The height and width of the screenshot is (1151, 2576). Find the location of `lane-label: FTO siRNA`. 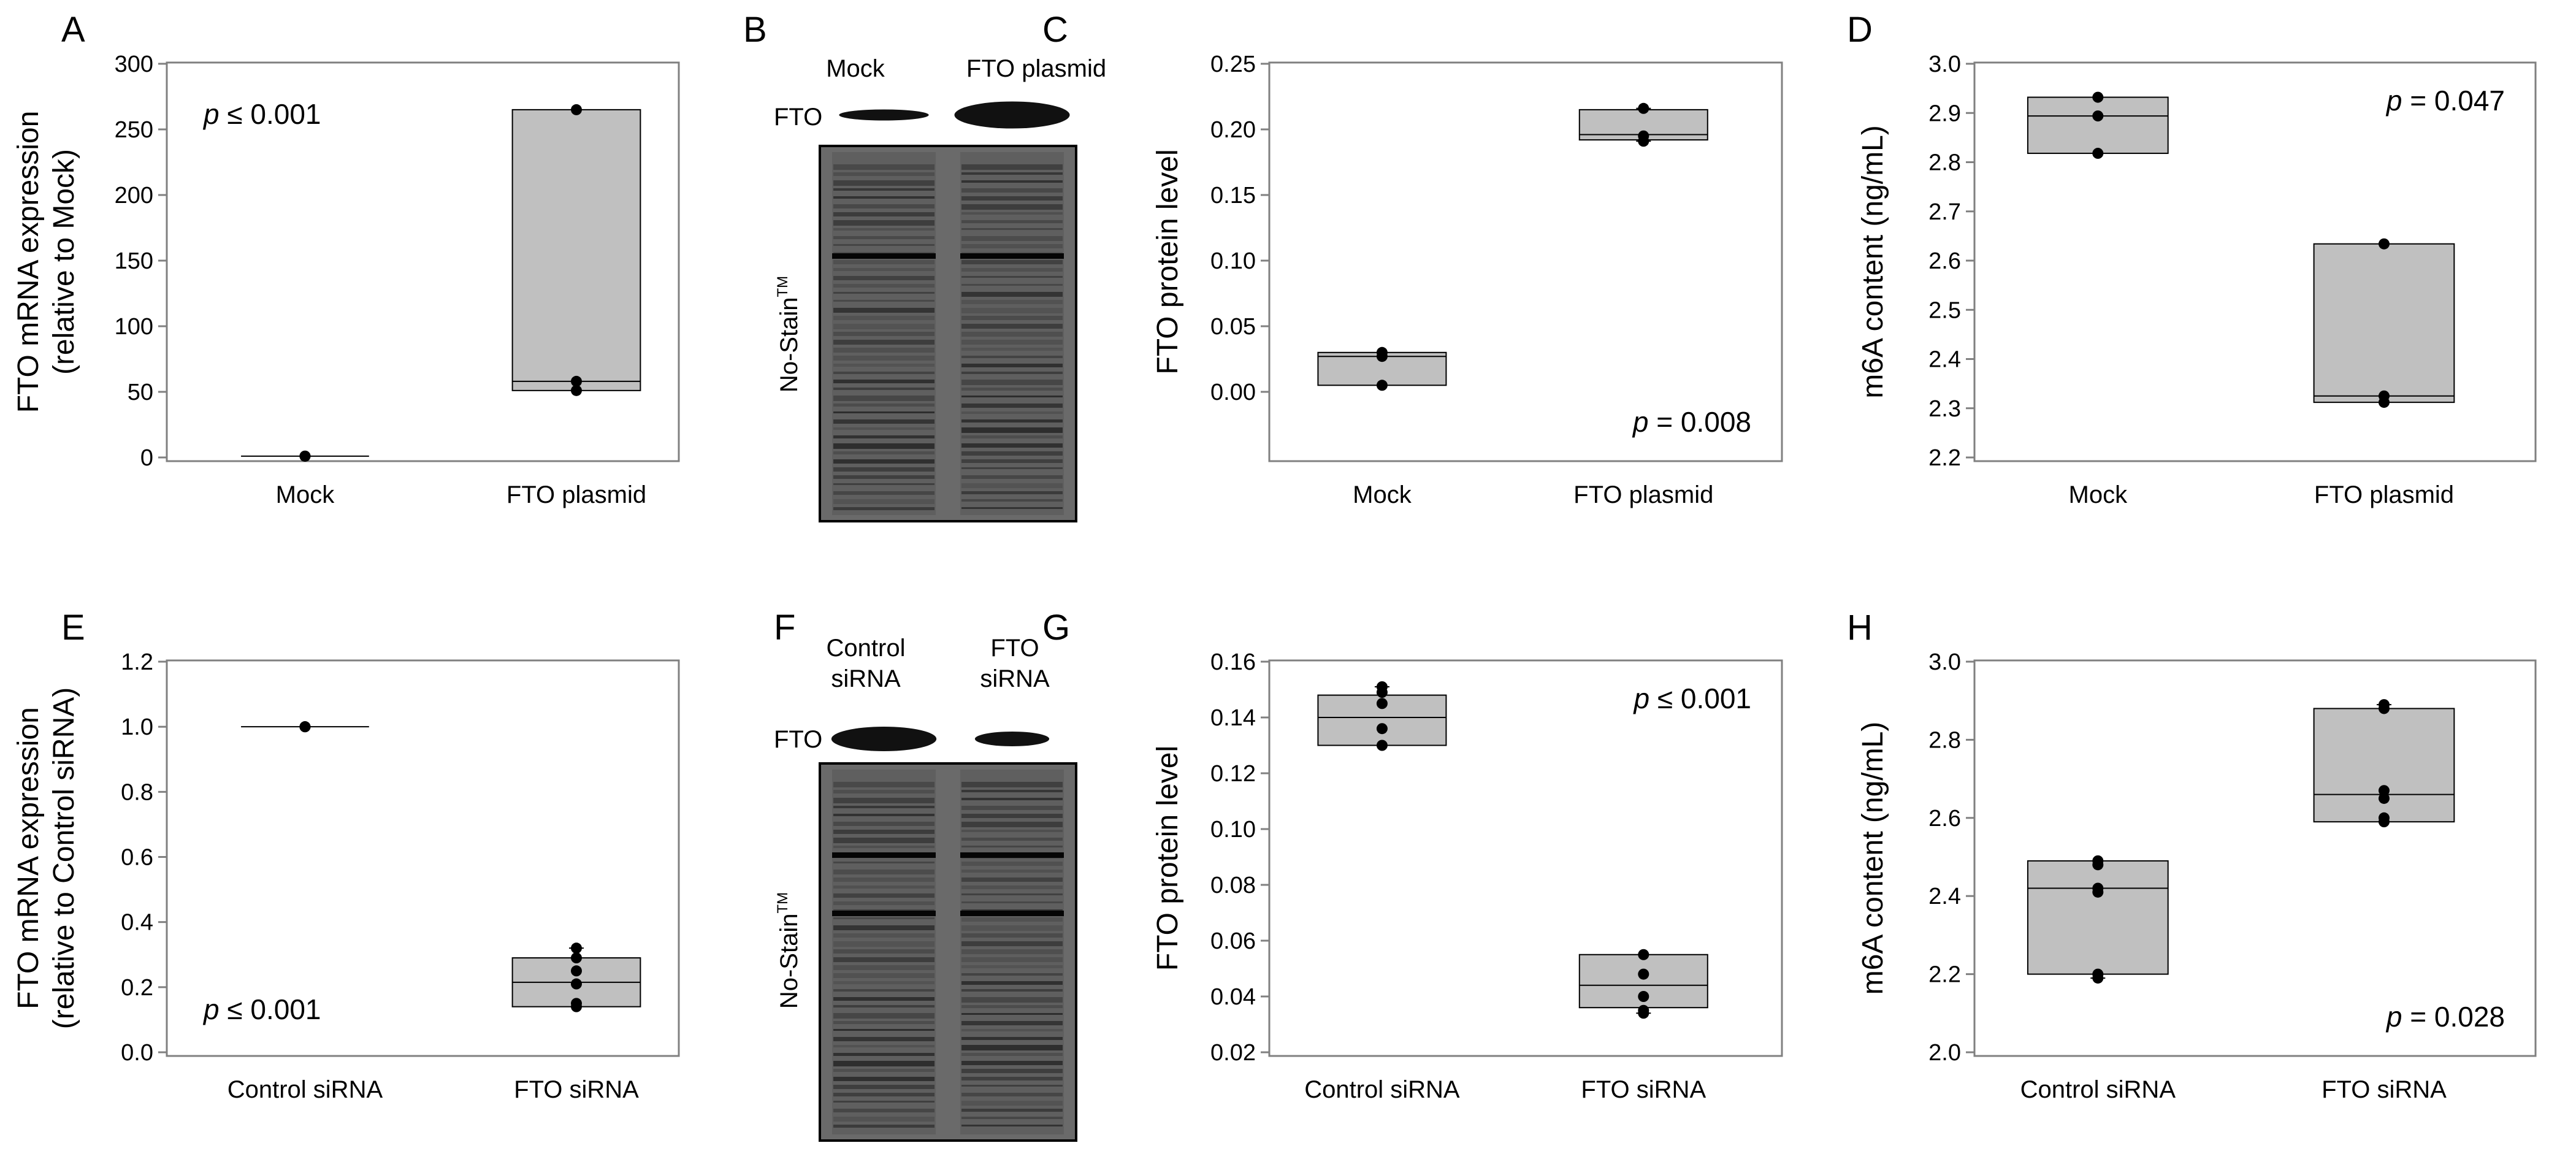

lane-label: FTO siRNA is located at coordinates (1015, 663).